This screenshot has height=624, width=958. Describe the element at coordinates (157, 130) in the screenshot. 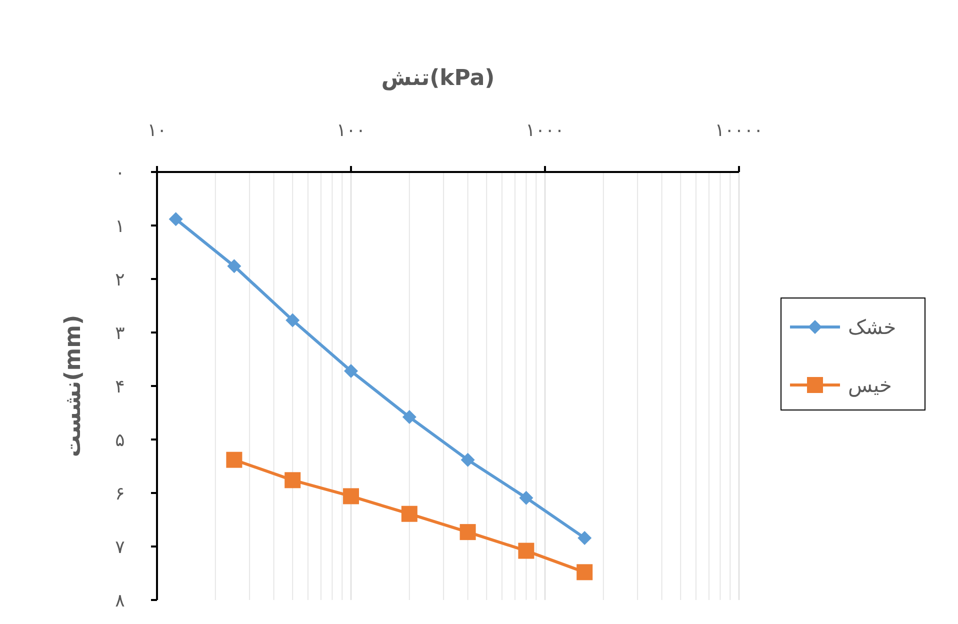

I see `x-tick-label: ۱۰` at that location.